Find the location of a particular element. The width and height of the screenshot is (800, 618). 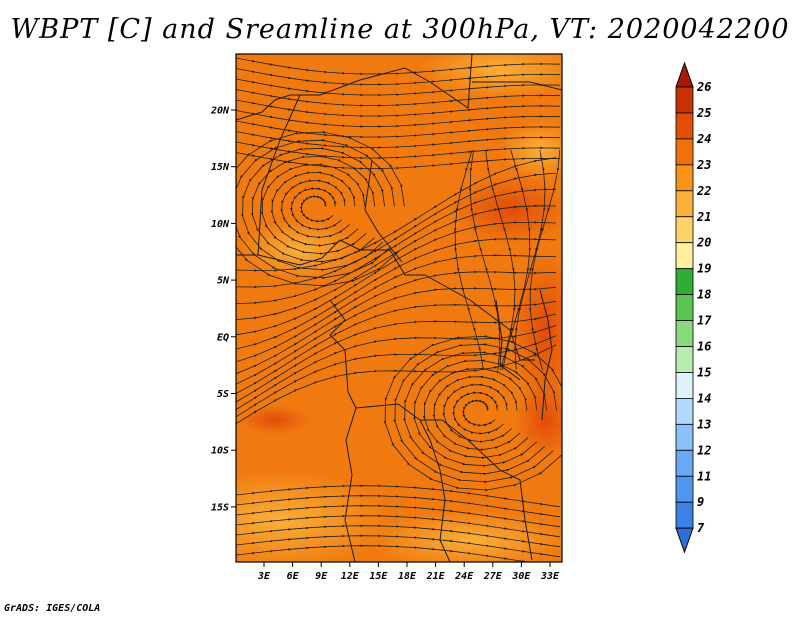

colorbar-label: 17 is located at coordinates (704, 321).